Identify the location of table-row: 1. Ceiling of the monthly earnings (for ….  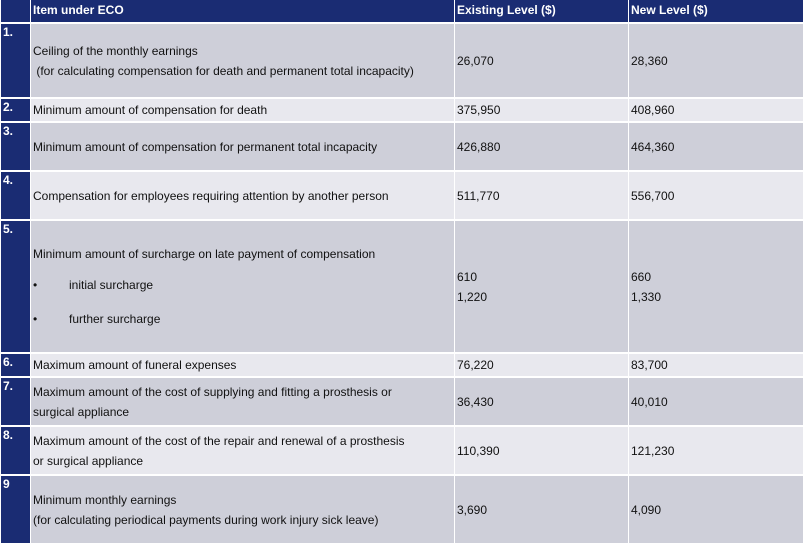
(401, 61).